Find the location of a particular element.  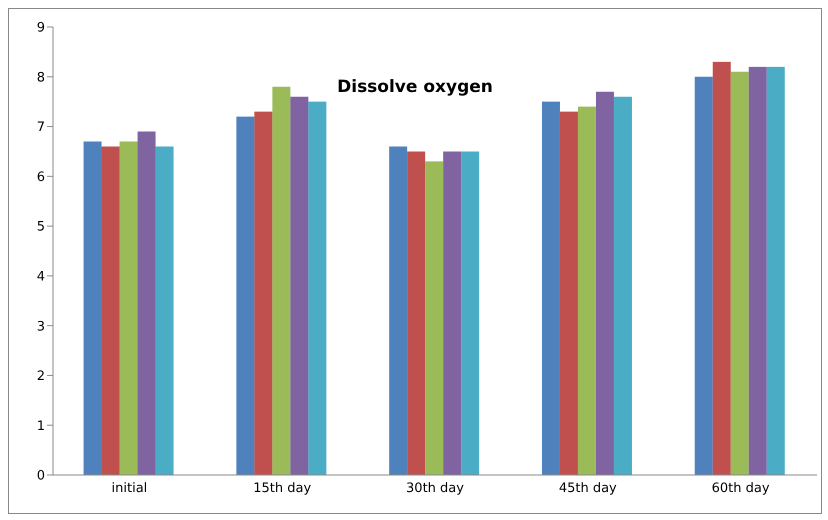

x-tick-label: initial is located at coordinates (130, 488).